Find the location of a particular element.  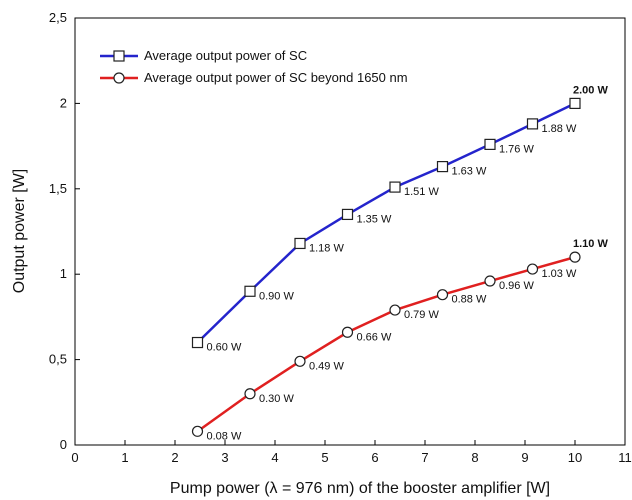

data-label: 1.88 W is located at coordinates (559, 129).